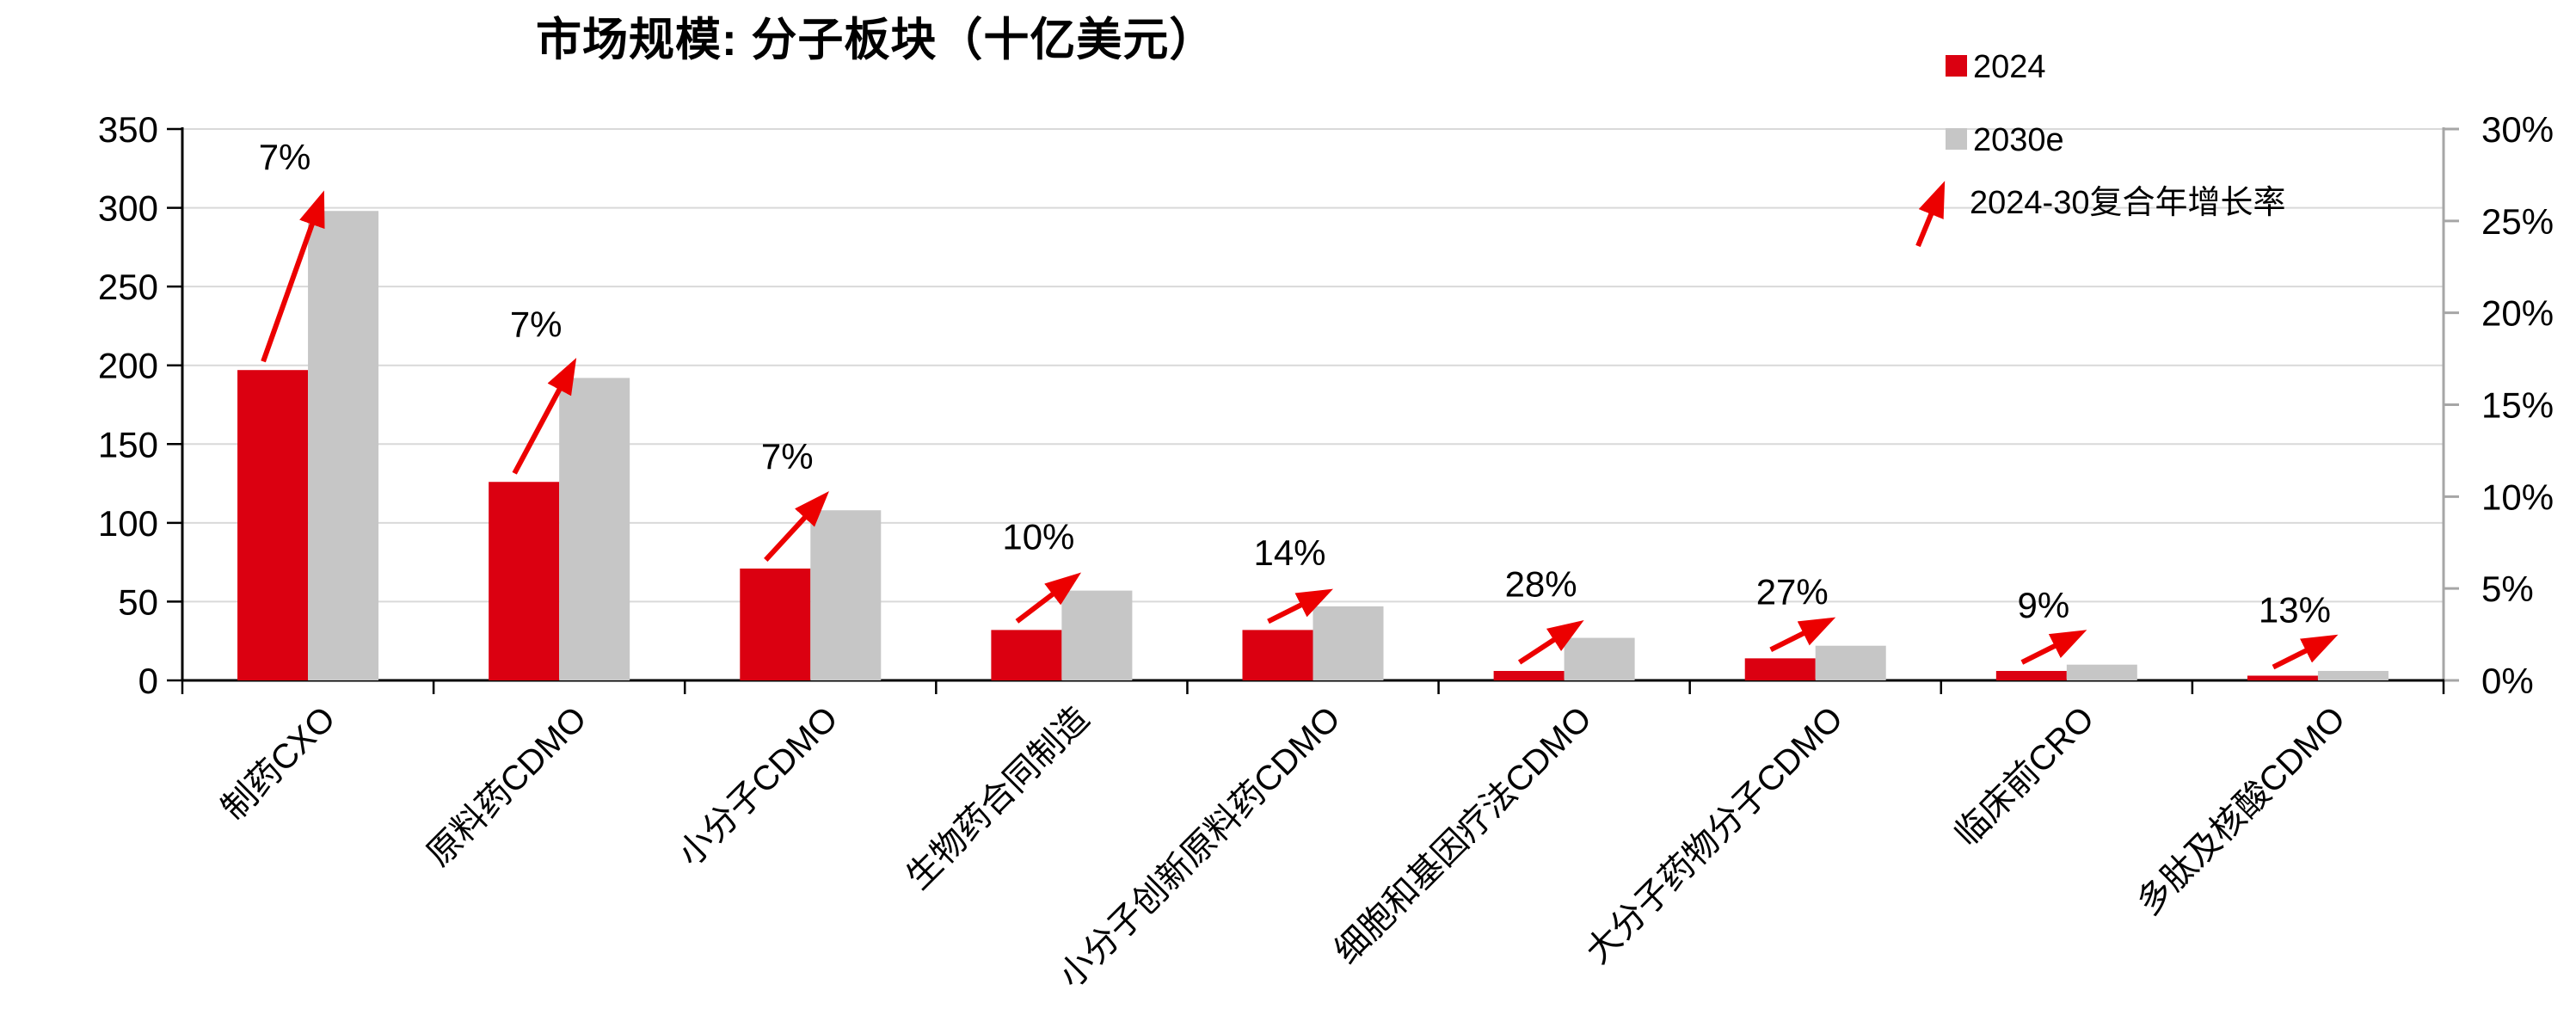  What do you see at coordinates (876, 40) in the screenshot?
I see `chart-title: 市场规模: 分子板块（十亿美元）` at bounding box center [876, 40].